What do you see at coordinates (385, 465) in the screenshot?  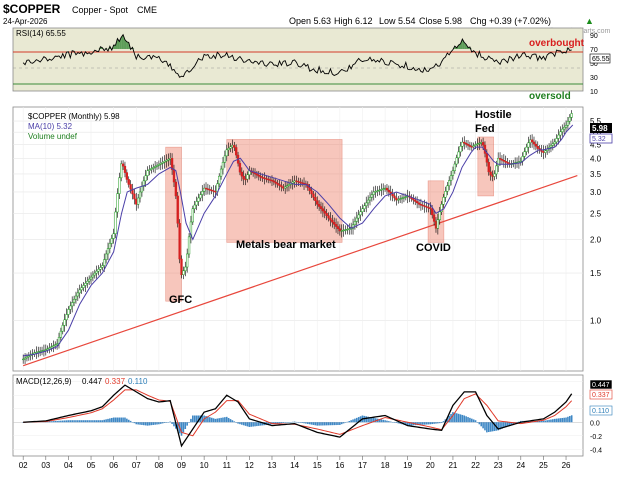 I see `x-tick-label: 18` at bounding box center [385, 465].